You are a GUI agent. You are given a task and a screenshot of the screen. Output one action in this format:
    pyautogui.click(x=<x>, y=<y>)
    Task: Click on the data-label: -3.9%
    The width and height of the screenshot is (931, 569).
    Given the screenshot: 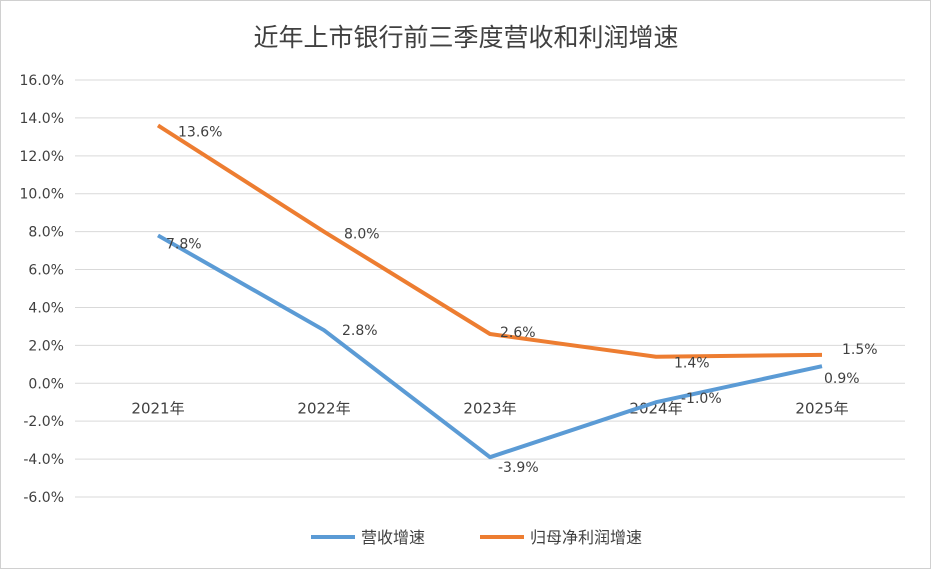 What is the action you would take?
    pyautogui.click(x=518, y=468)
    